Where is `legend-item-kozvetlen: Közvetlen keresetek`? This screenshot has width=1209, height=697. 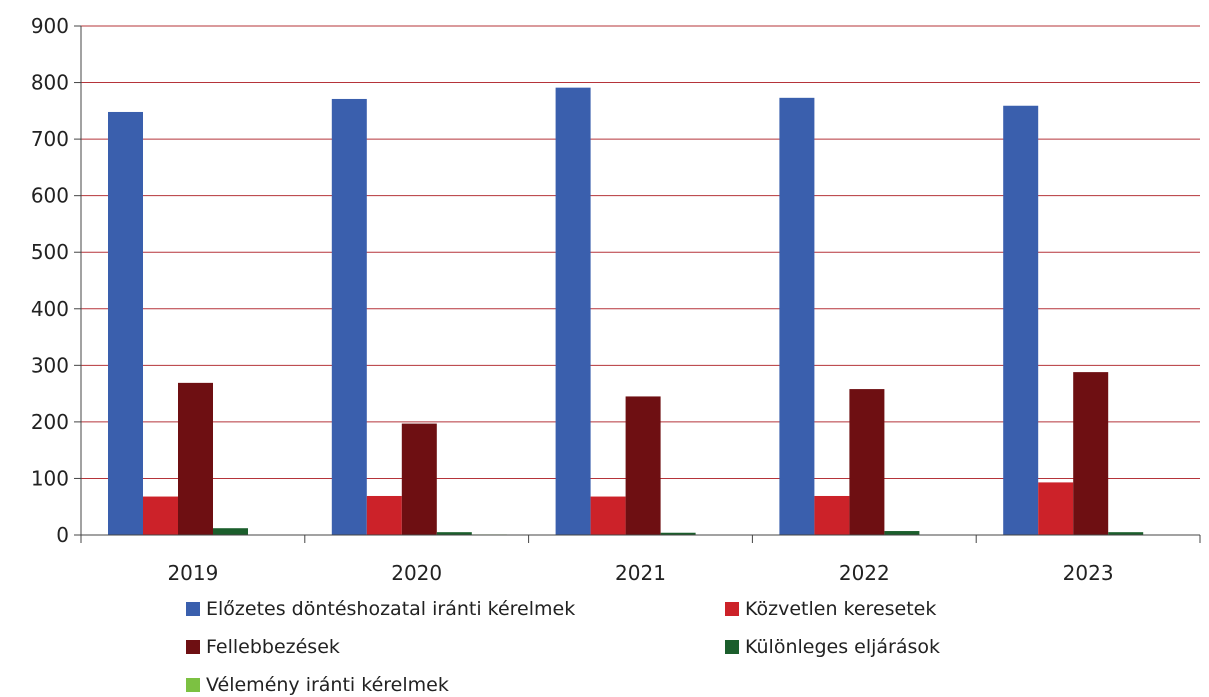
legend-item-kozvetlen: Közvetlen keresetek is located at coordinates (830, 609).